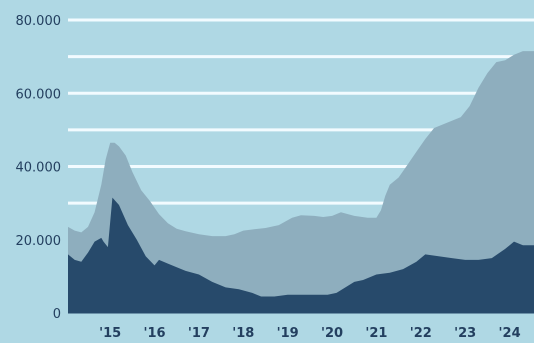 This screenshot has width=534, height=343. What do you see at coordinates (288, 333) in the screenshot?
I see `x-tick-label: '19` at bounding box center [288, 333].